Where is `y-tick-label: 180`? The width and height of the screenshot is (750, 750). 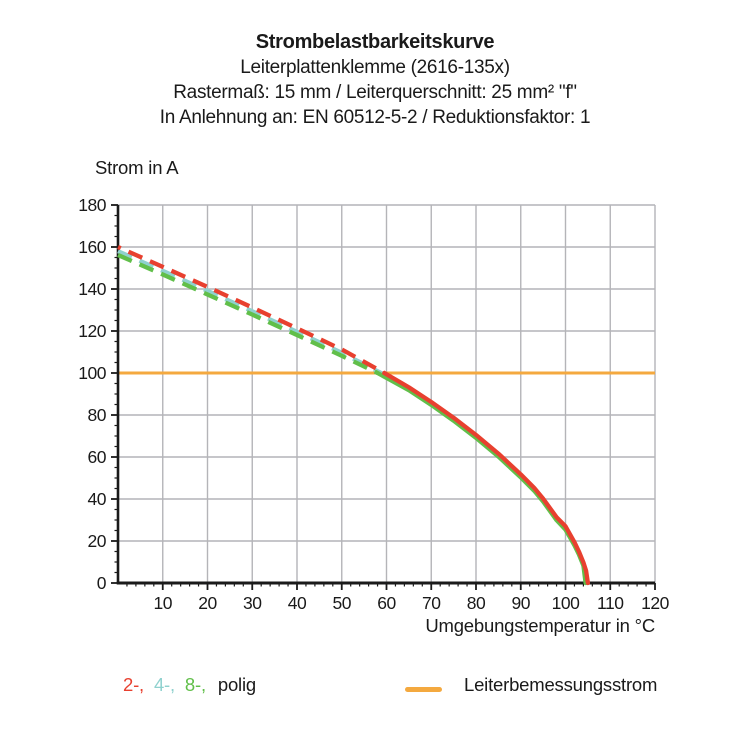 y-tick-label: 180 is located at coordinates (92, 205).